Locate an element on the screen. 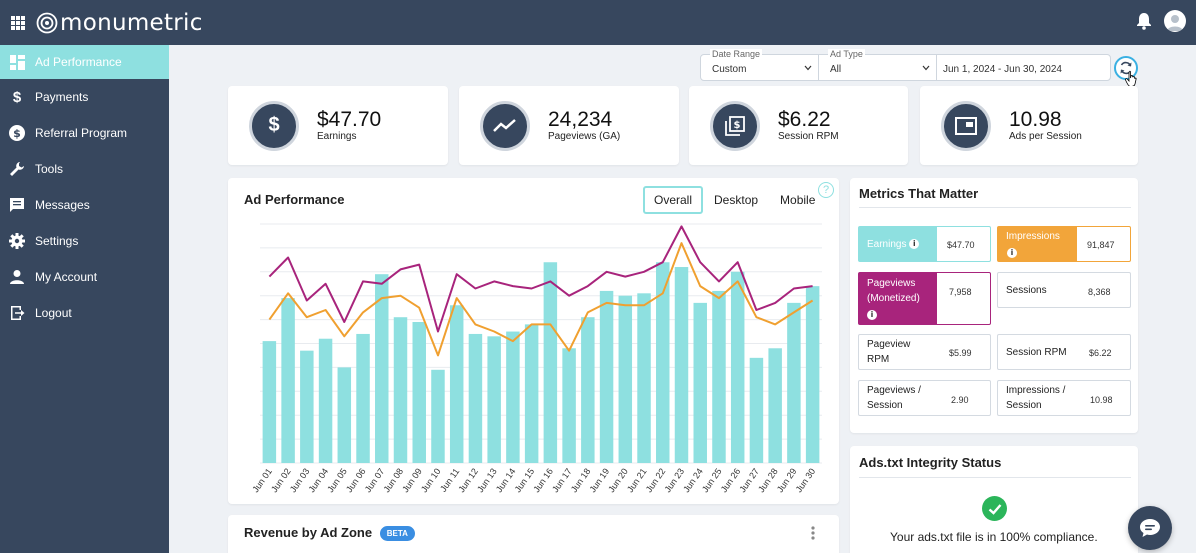 This screenshot has width=1196, height=553. ad-performance-title: Ad Performance is located at coordinates (294, 199).